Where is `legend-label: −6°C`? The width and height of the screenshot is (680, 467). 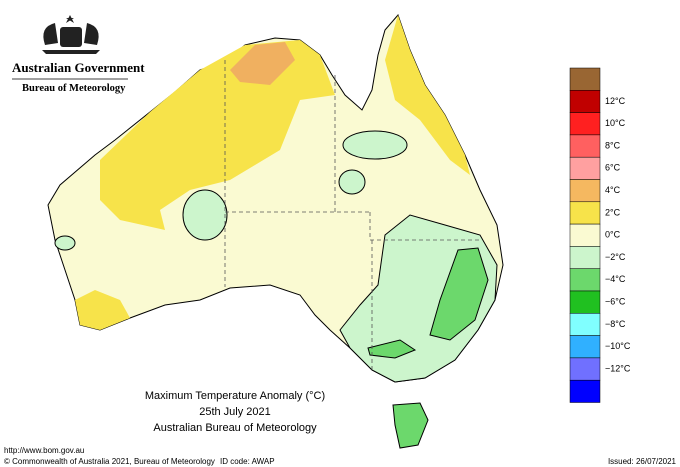
legend-label: −6°C is located at coordinates (615, 302).